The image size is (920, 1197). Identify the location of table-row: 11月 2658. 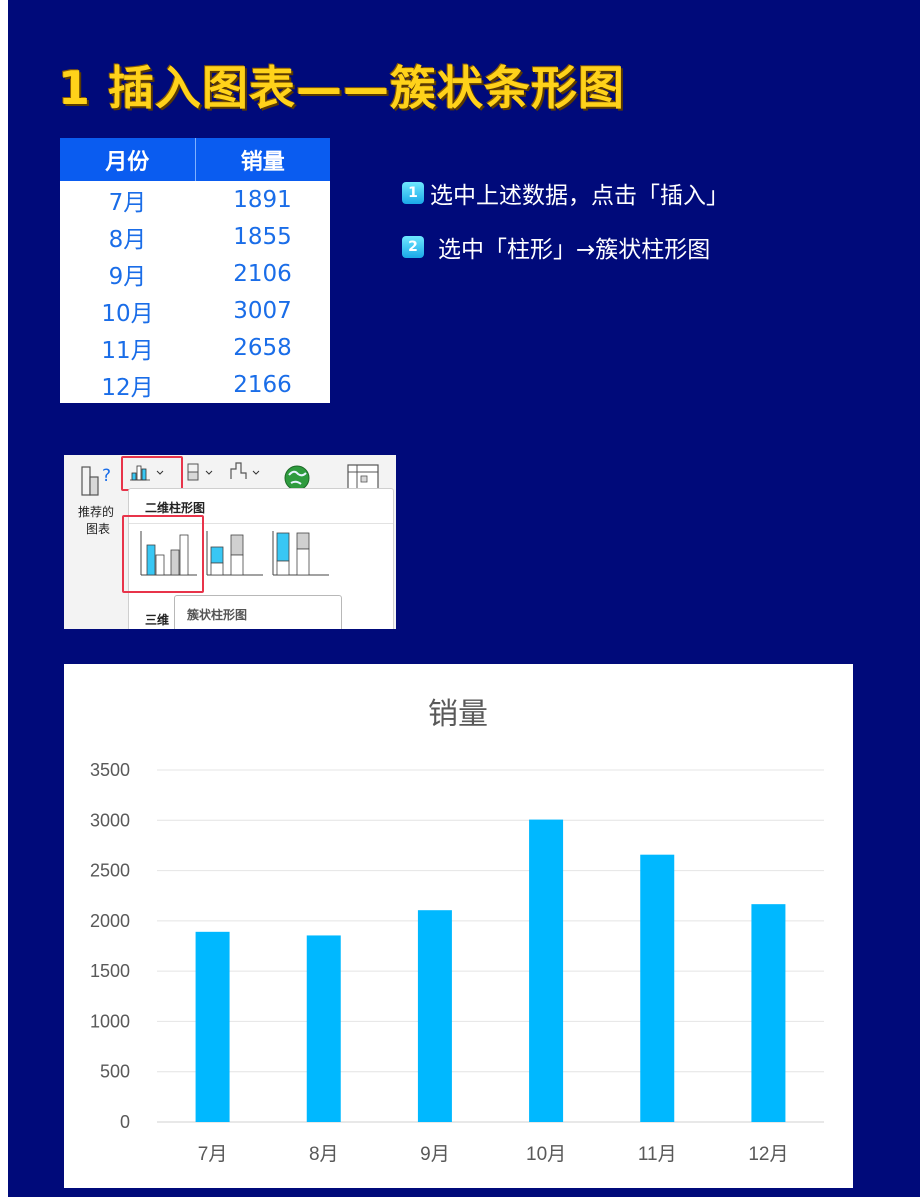
(195, 347).